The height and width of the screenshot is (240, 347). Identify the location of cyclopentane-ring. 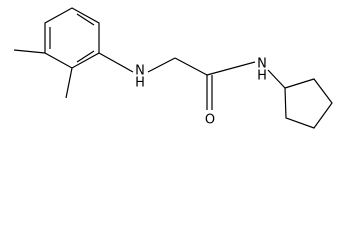
(308, 103).